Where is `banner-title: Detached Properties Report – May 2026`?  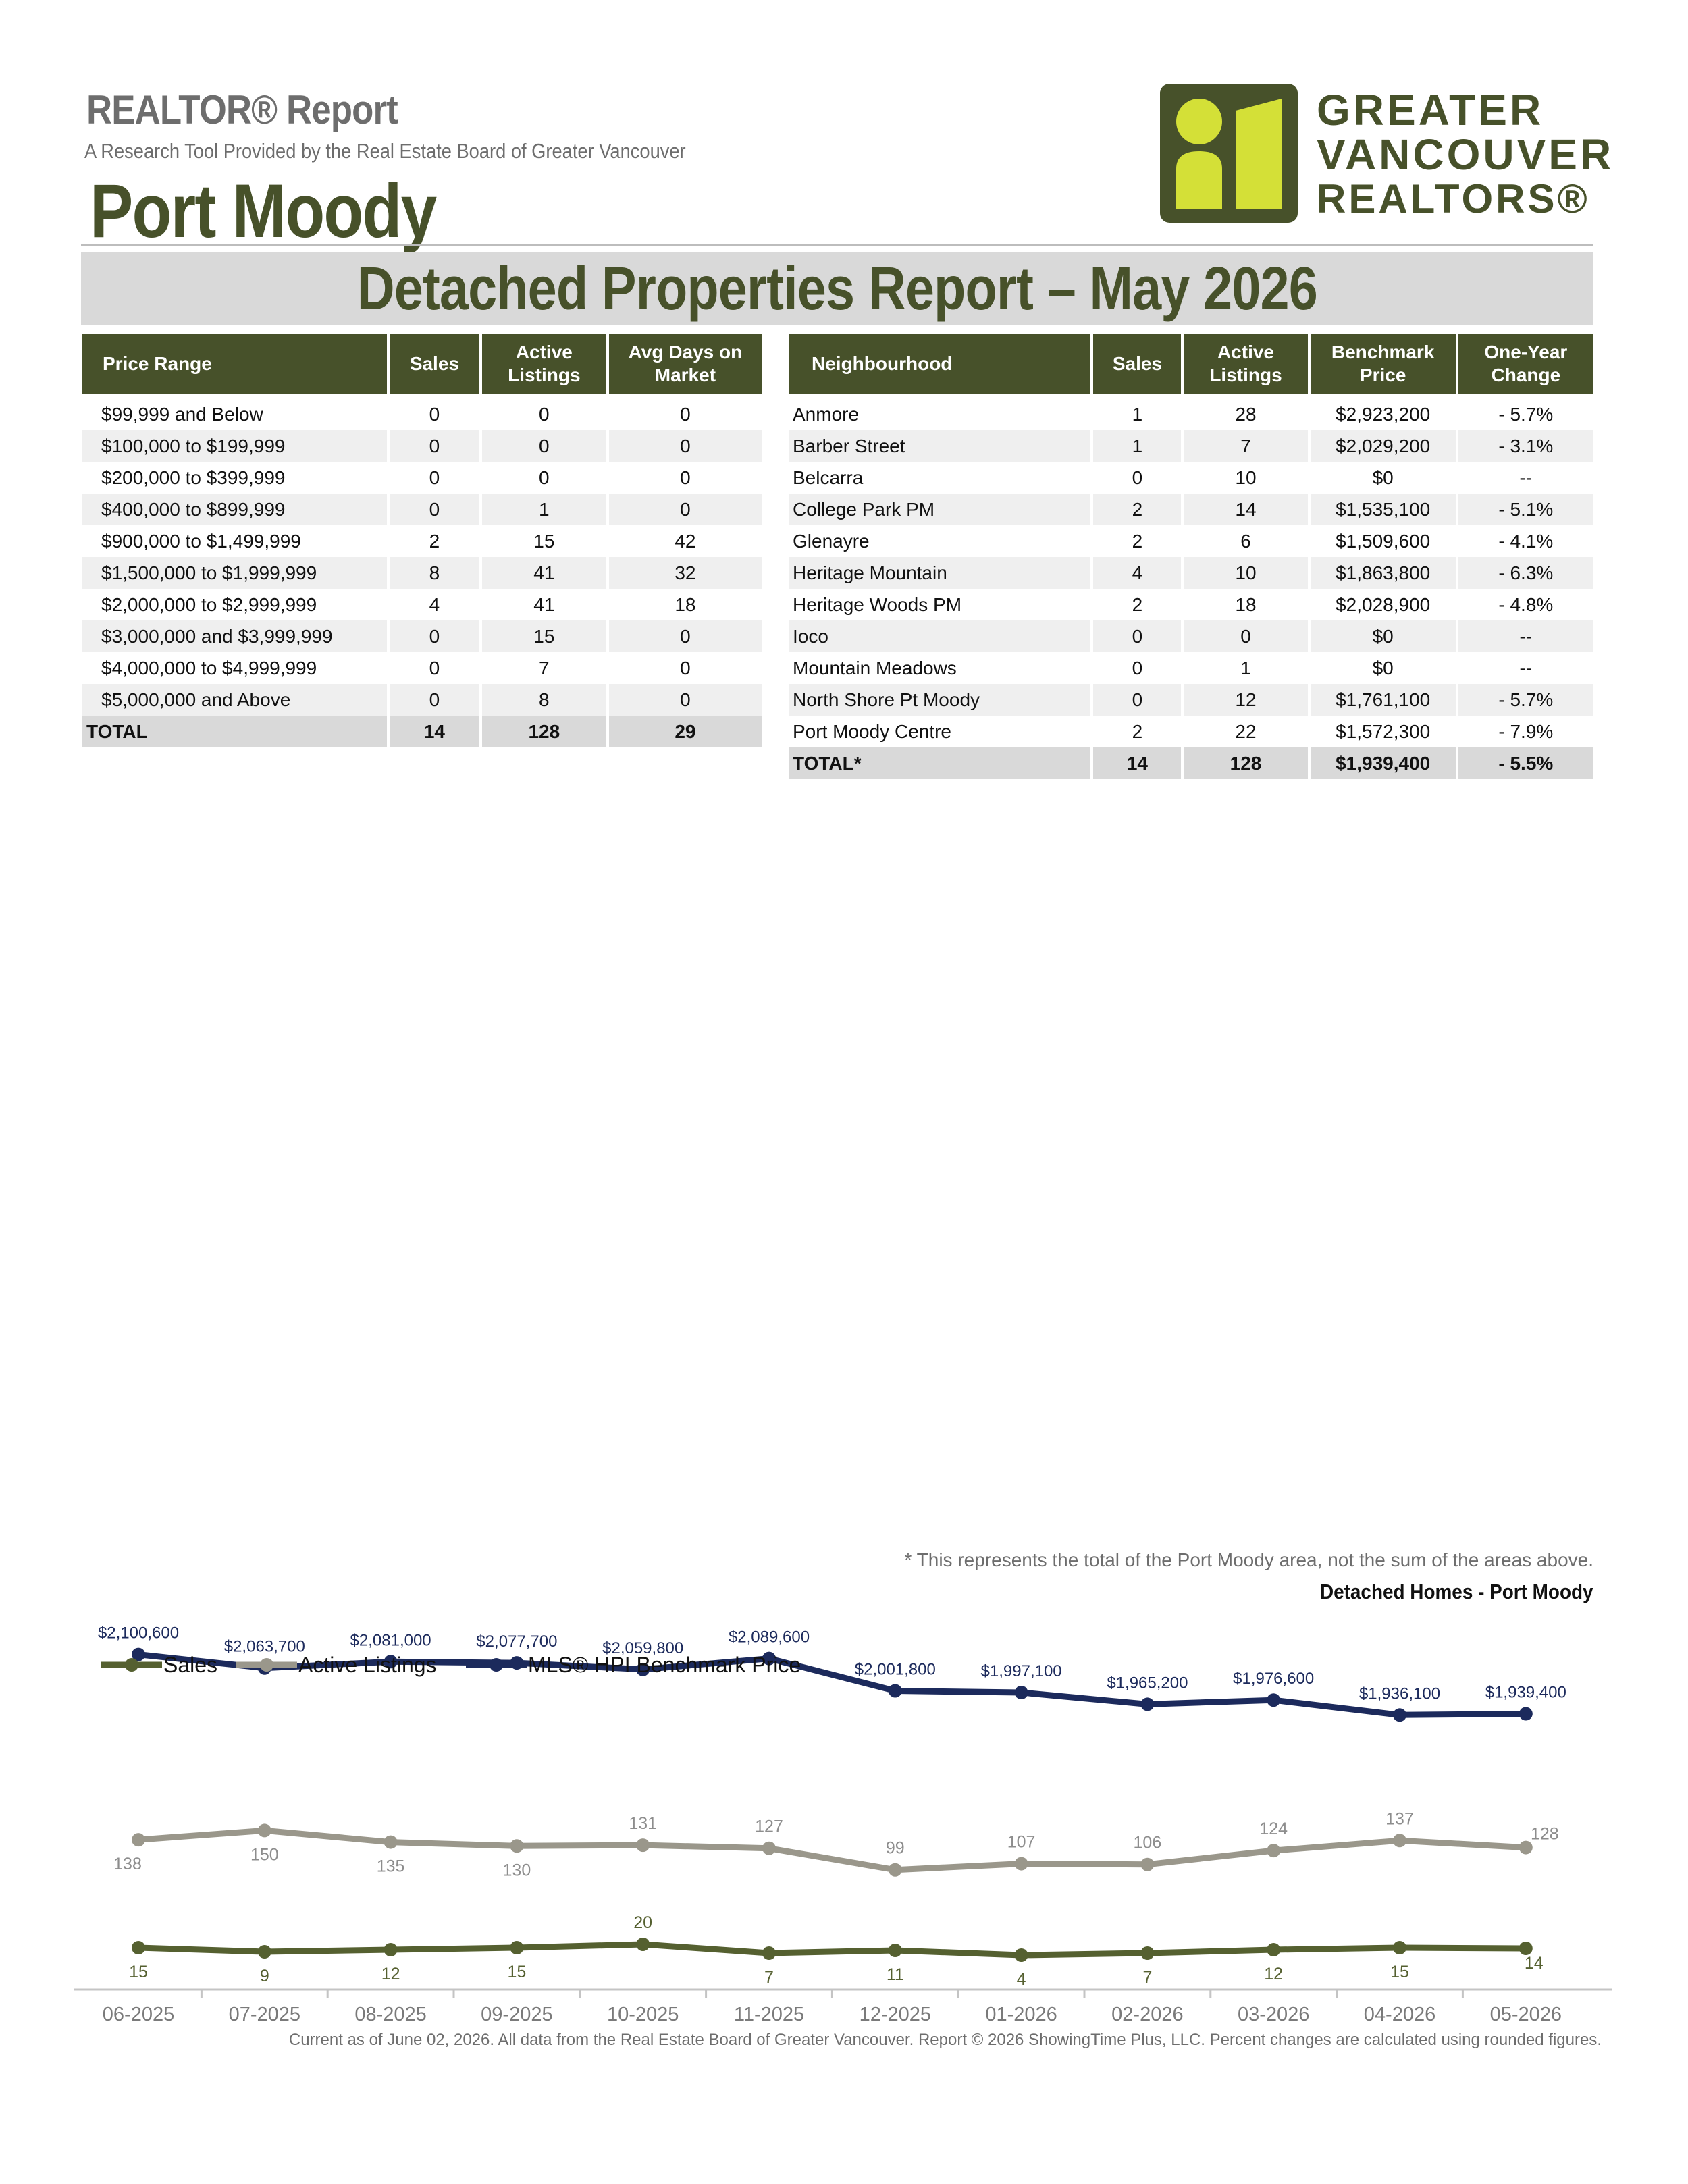 banner-title: Detached Properties Report – May 2026 is located at coordinates (837, 289).